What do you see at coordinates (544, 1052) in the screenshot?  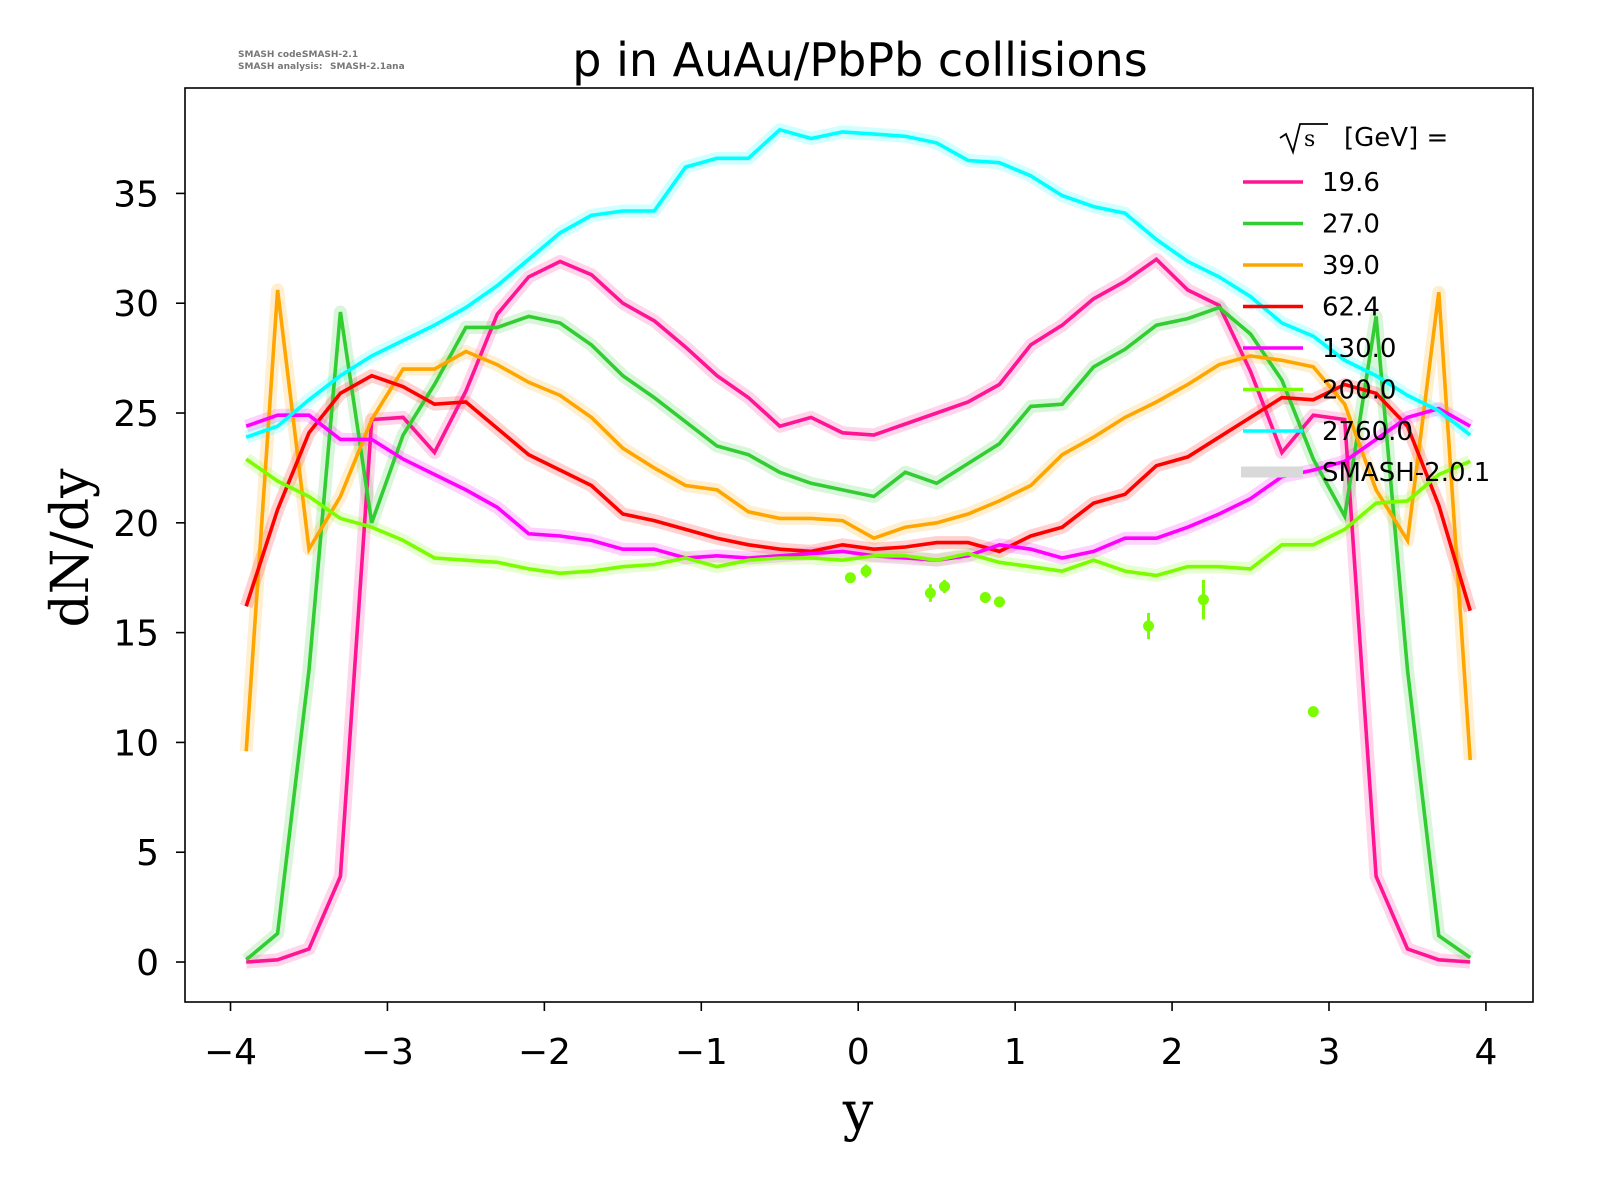 I see `x-tick-label: −2` at bounding box center [544, 1052].